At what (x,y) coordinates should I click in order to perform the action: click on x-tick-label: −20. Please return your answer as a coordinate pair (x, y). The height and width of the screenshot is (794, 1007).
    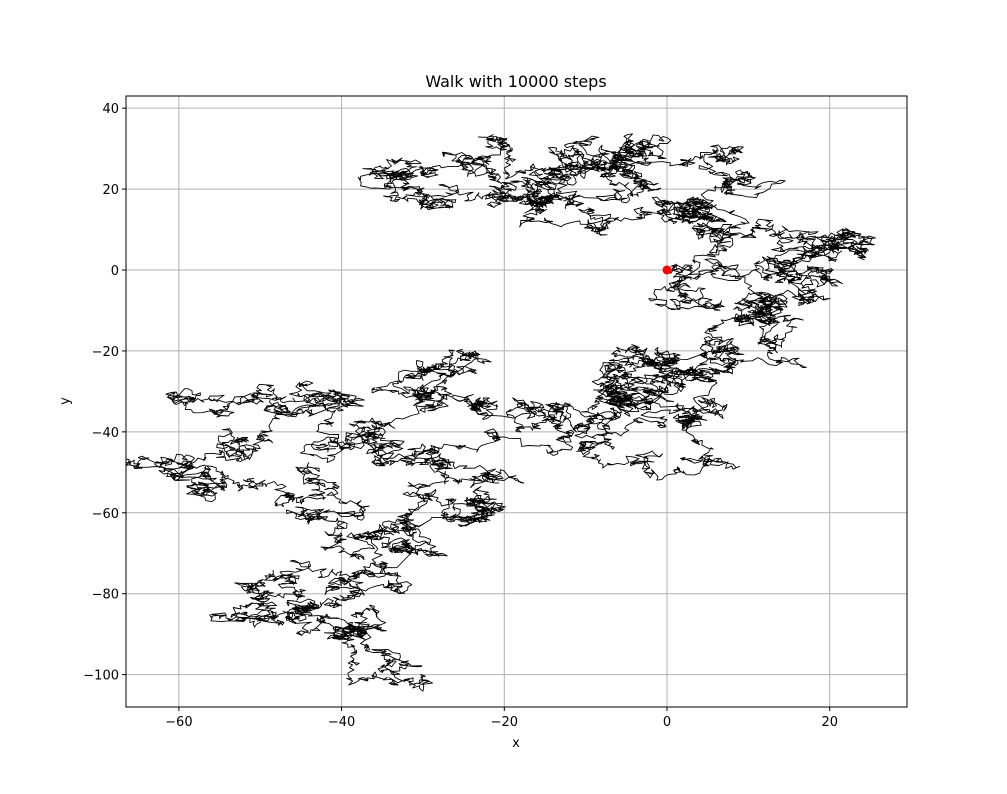
    Looking at the image, I should click on (504, 722).